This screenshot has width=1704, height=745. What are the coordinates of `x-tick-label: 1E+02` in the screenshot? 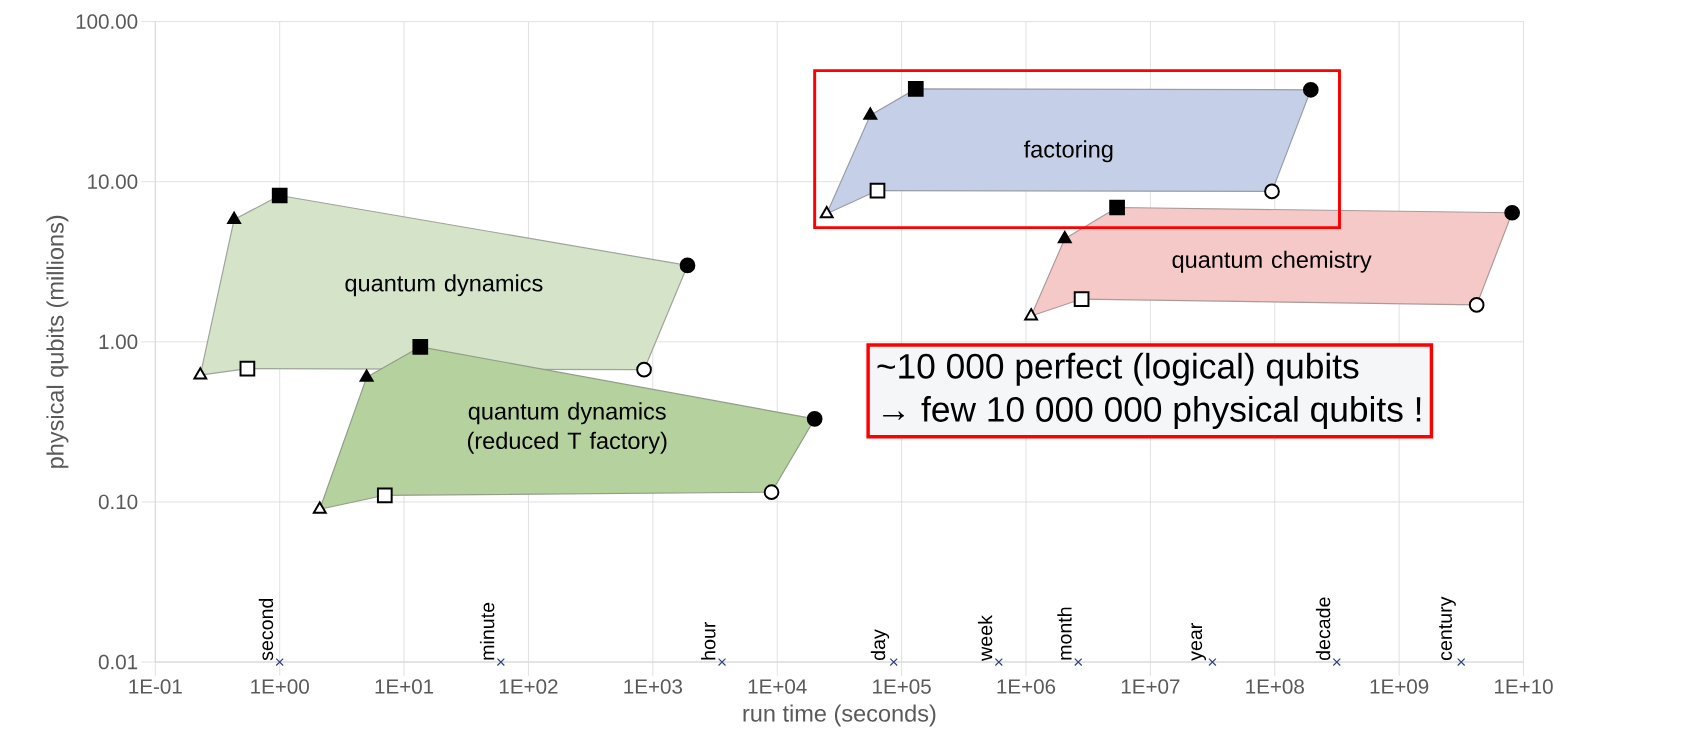 It's located at (528, 686).